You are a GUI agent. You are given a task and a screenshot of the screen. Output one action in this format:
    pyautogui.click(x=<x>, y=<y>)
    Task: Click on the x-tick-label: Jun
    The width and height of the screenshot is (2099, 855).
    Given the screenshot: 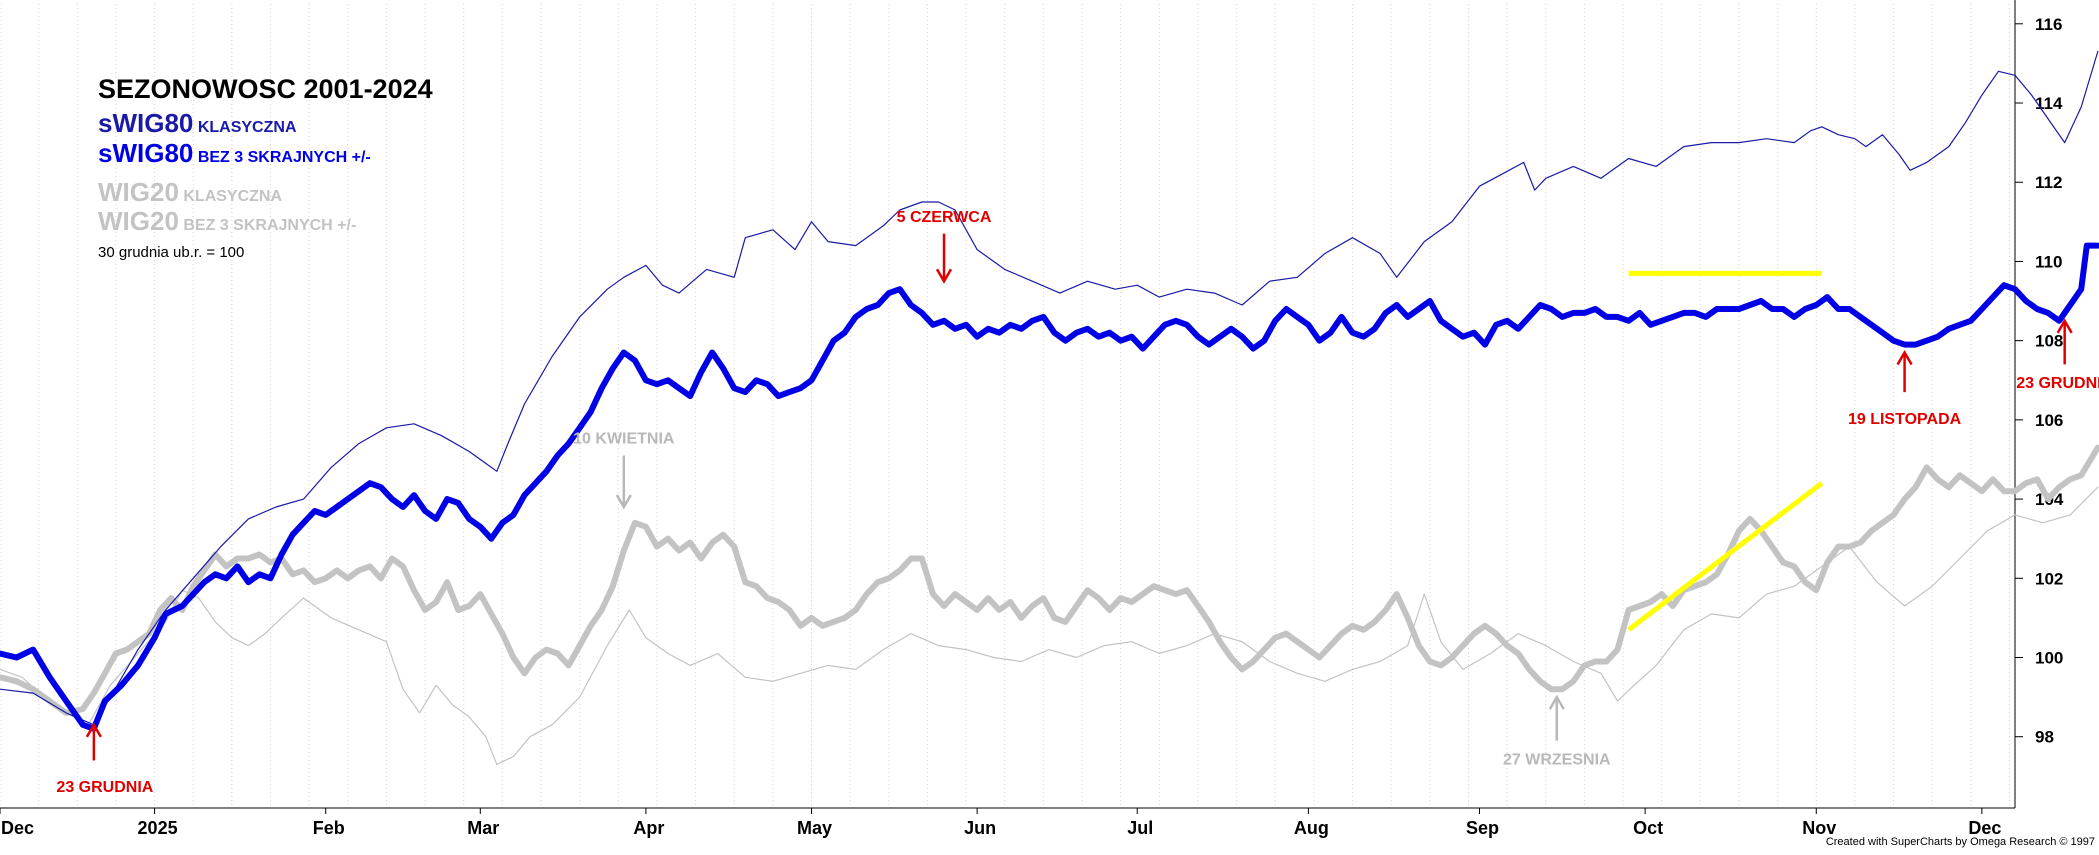 What is the action you would take?
    pyautogui.click(x=980, y=828)
    